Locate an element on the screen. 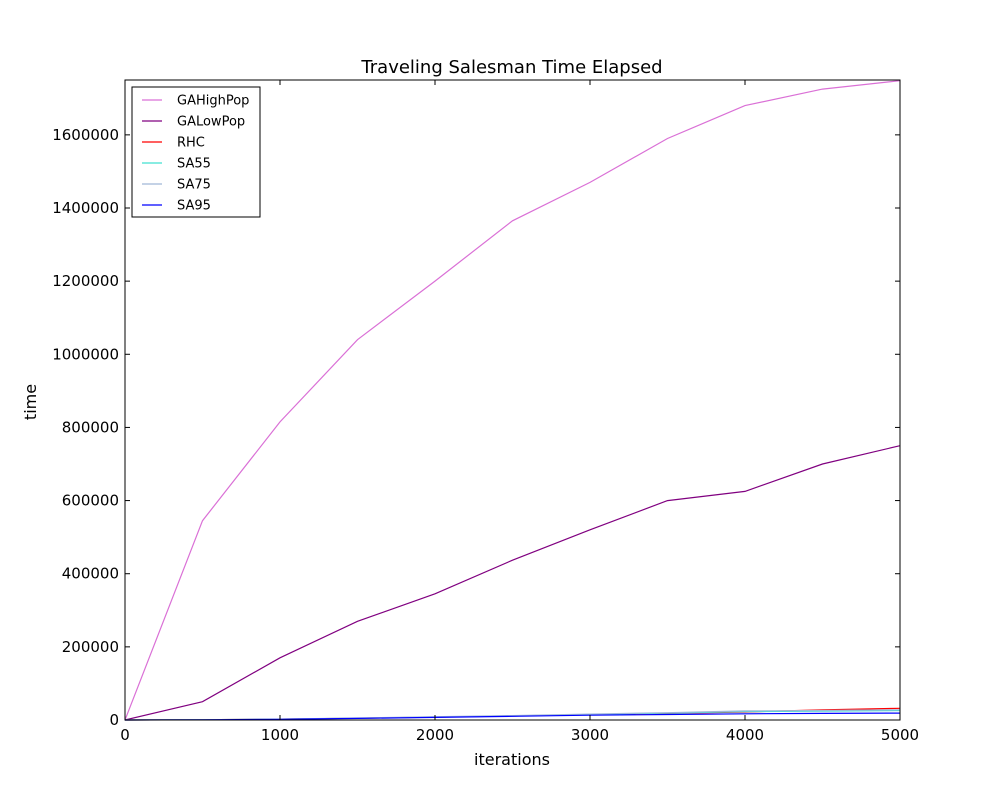 This screenshot has width=1000, height=800. legend-items: GAHighPop GALowPop RHC SA55 SA75 SA95 is located at coordinates (195, 154).